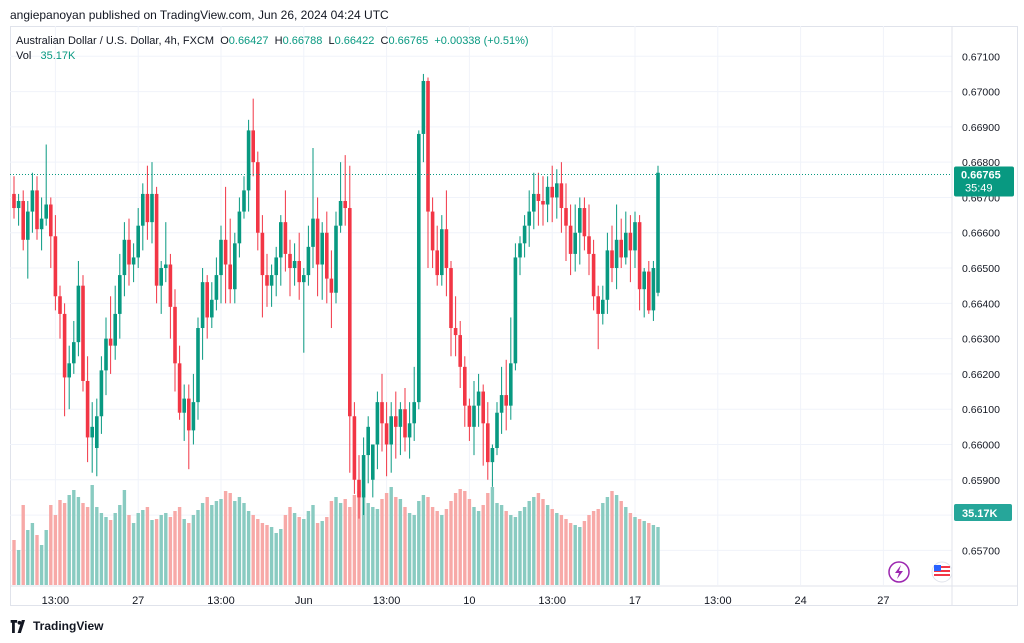  I want to click on footer-brand: TradingView, so click(56, 626).